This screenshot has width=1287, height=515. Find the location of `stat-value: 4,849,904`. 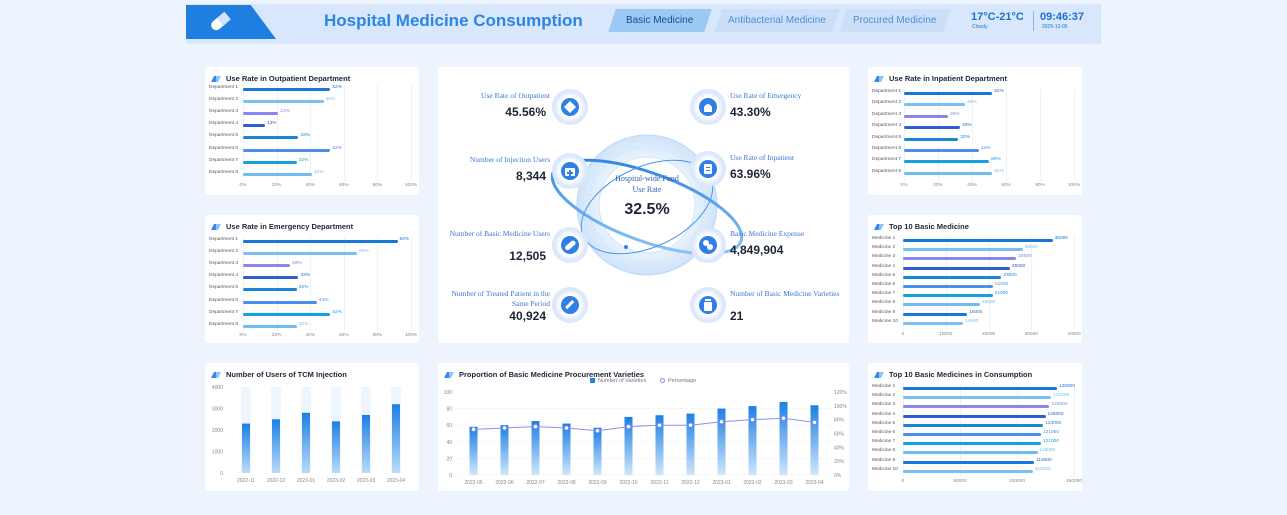

stat-value: 4,849,904 is located at coordinates (757, 250).